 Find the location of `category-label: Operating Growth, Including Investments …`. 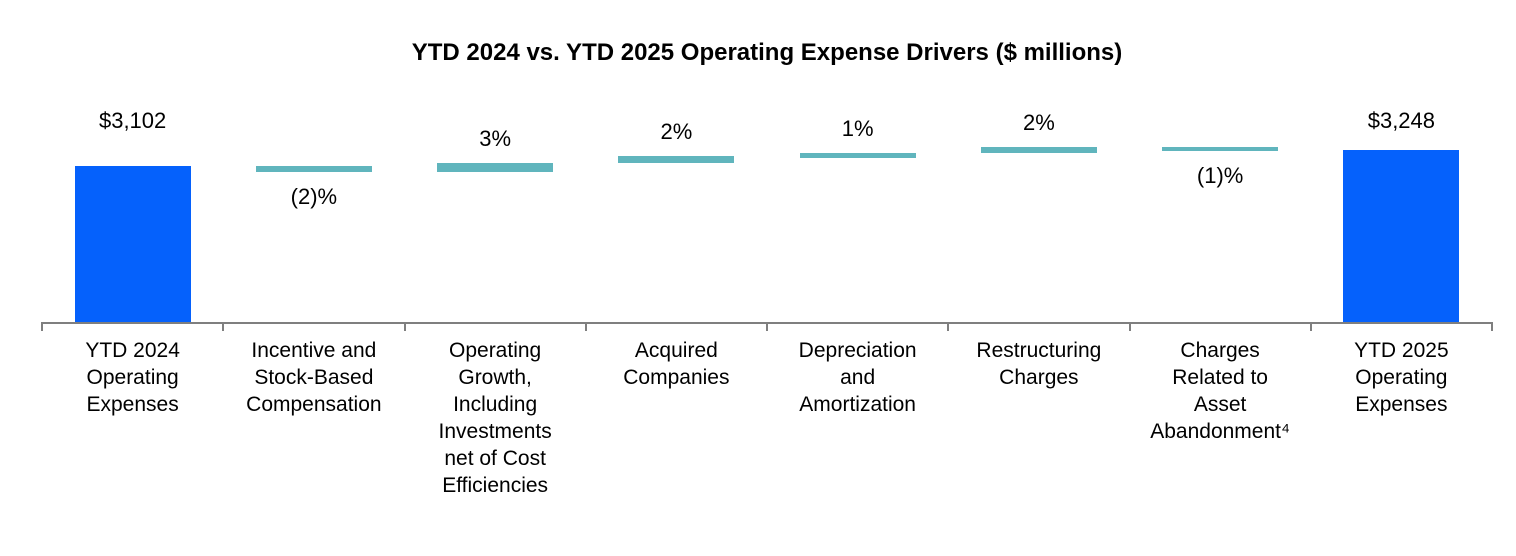

category-label: Operating Growth, Including Investments … is located at coordinates (495, 418).